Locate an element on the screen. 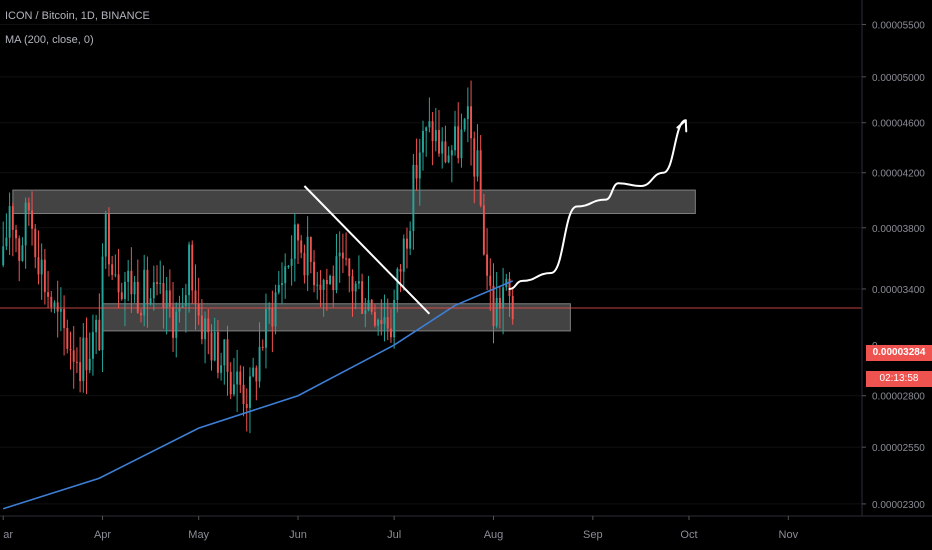 The image size is (932, 550). y-tick-label: 0.00003800 is located at coordinates (898, 229).